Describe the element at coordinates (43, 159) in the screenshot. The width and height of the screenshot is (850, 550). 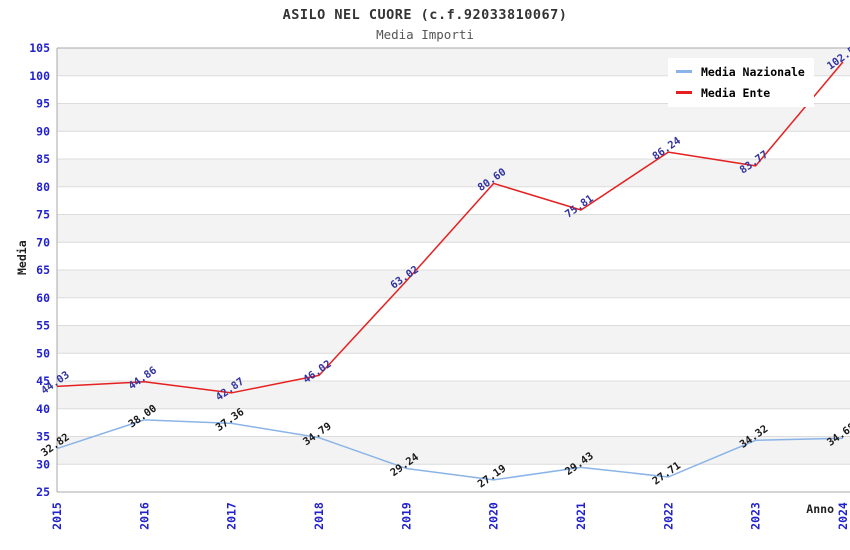
I see `y-tick-label: 85` at that location.